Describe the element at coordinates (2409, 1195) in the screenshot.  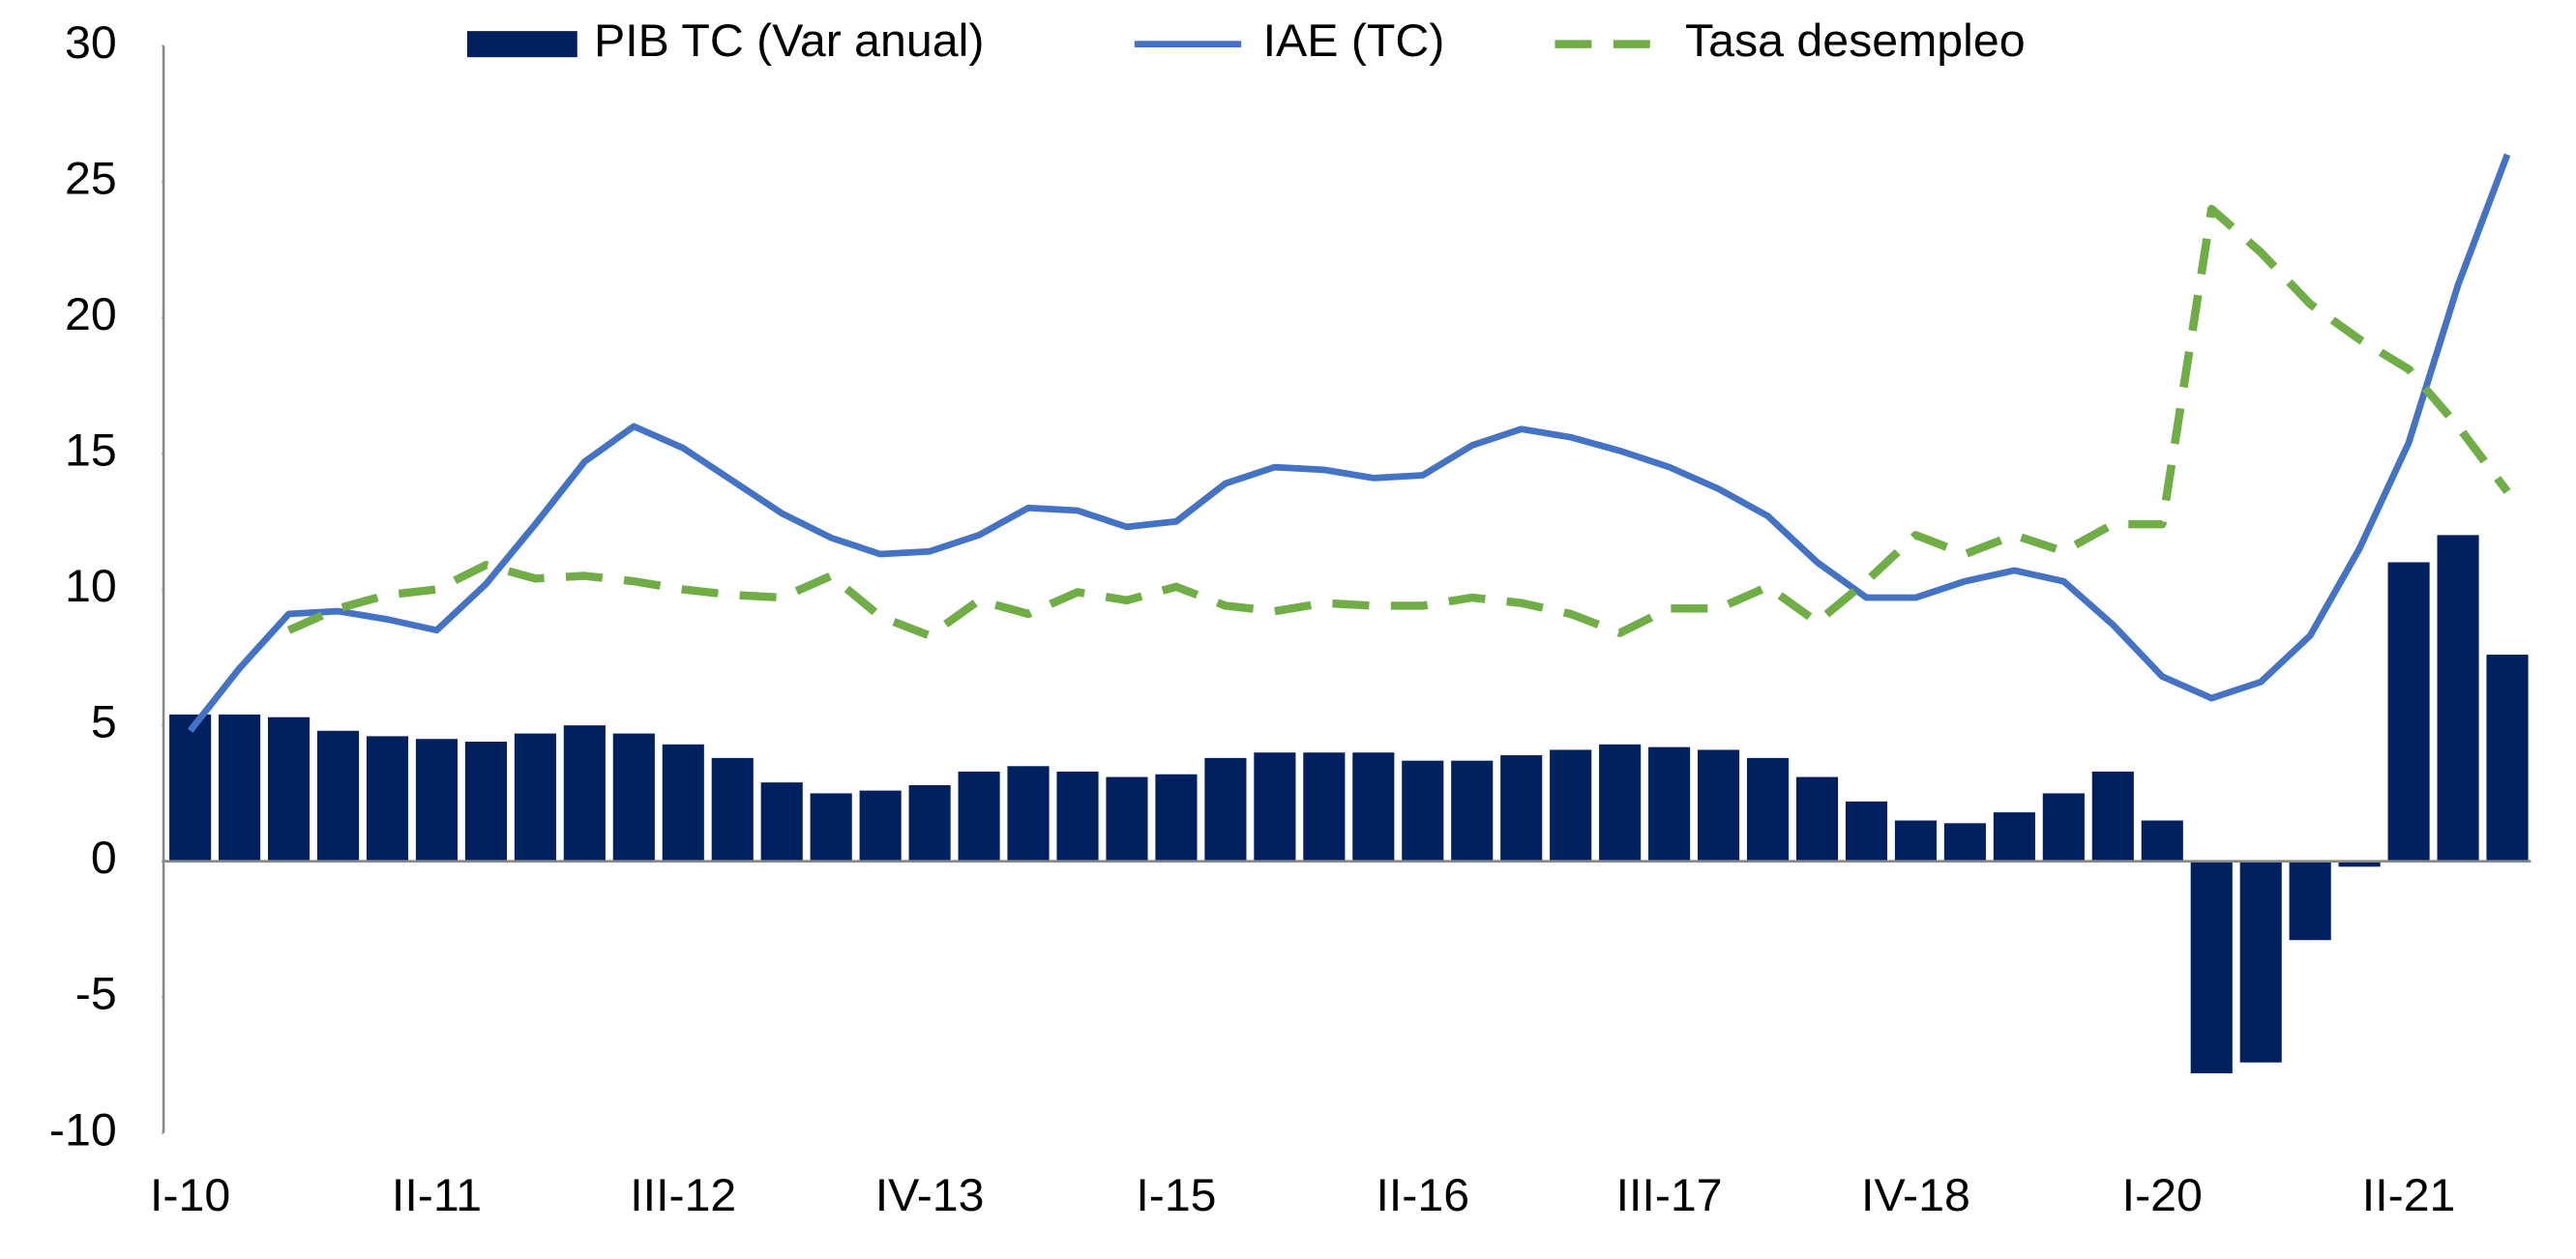
I see `x-tick-label: II-21` at that location.